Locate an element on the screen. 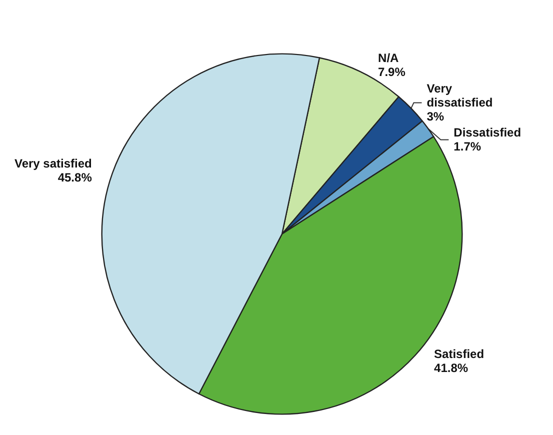 Image resolution: width=553 pixels, height=435 pixels. slice-label: Dissatisfied is located at coordinates (488, 133).